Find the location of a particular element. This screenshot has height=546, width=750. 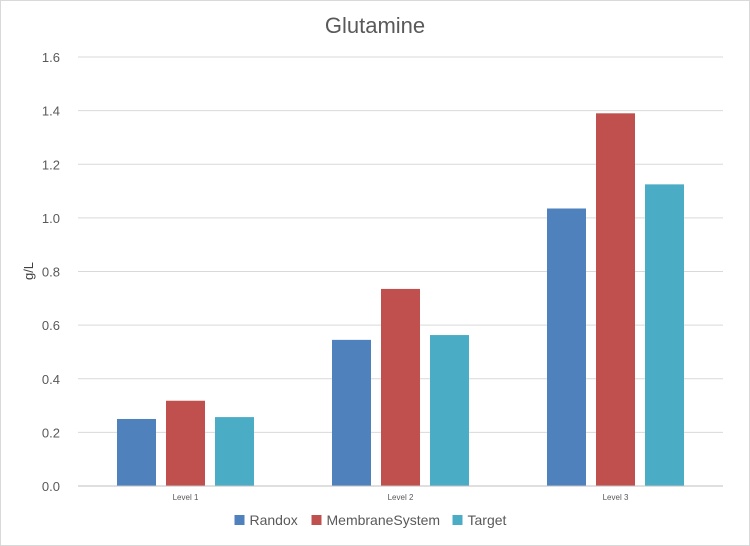

y-tick-label: 0.8 is located at coordinates (51, 272).